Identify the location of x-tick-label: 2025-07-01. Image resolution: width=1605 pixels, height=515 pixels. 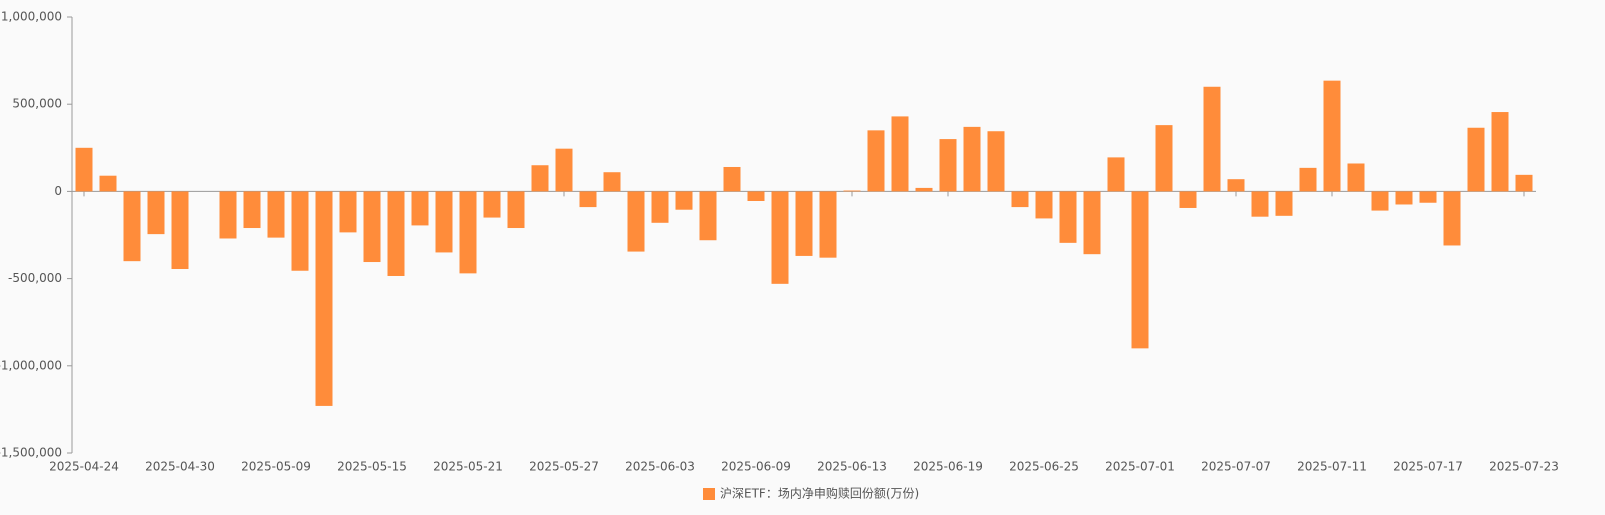
(1140, 467).